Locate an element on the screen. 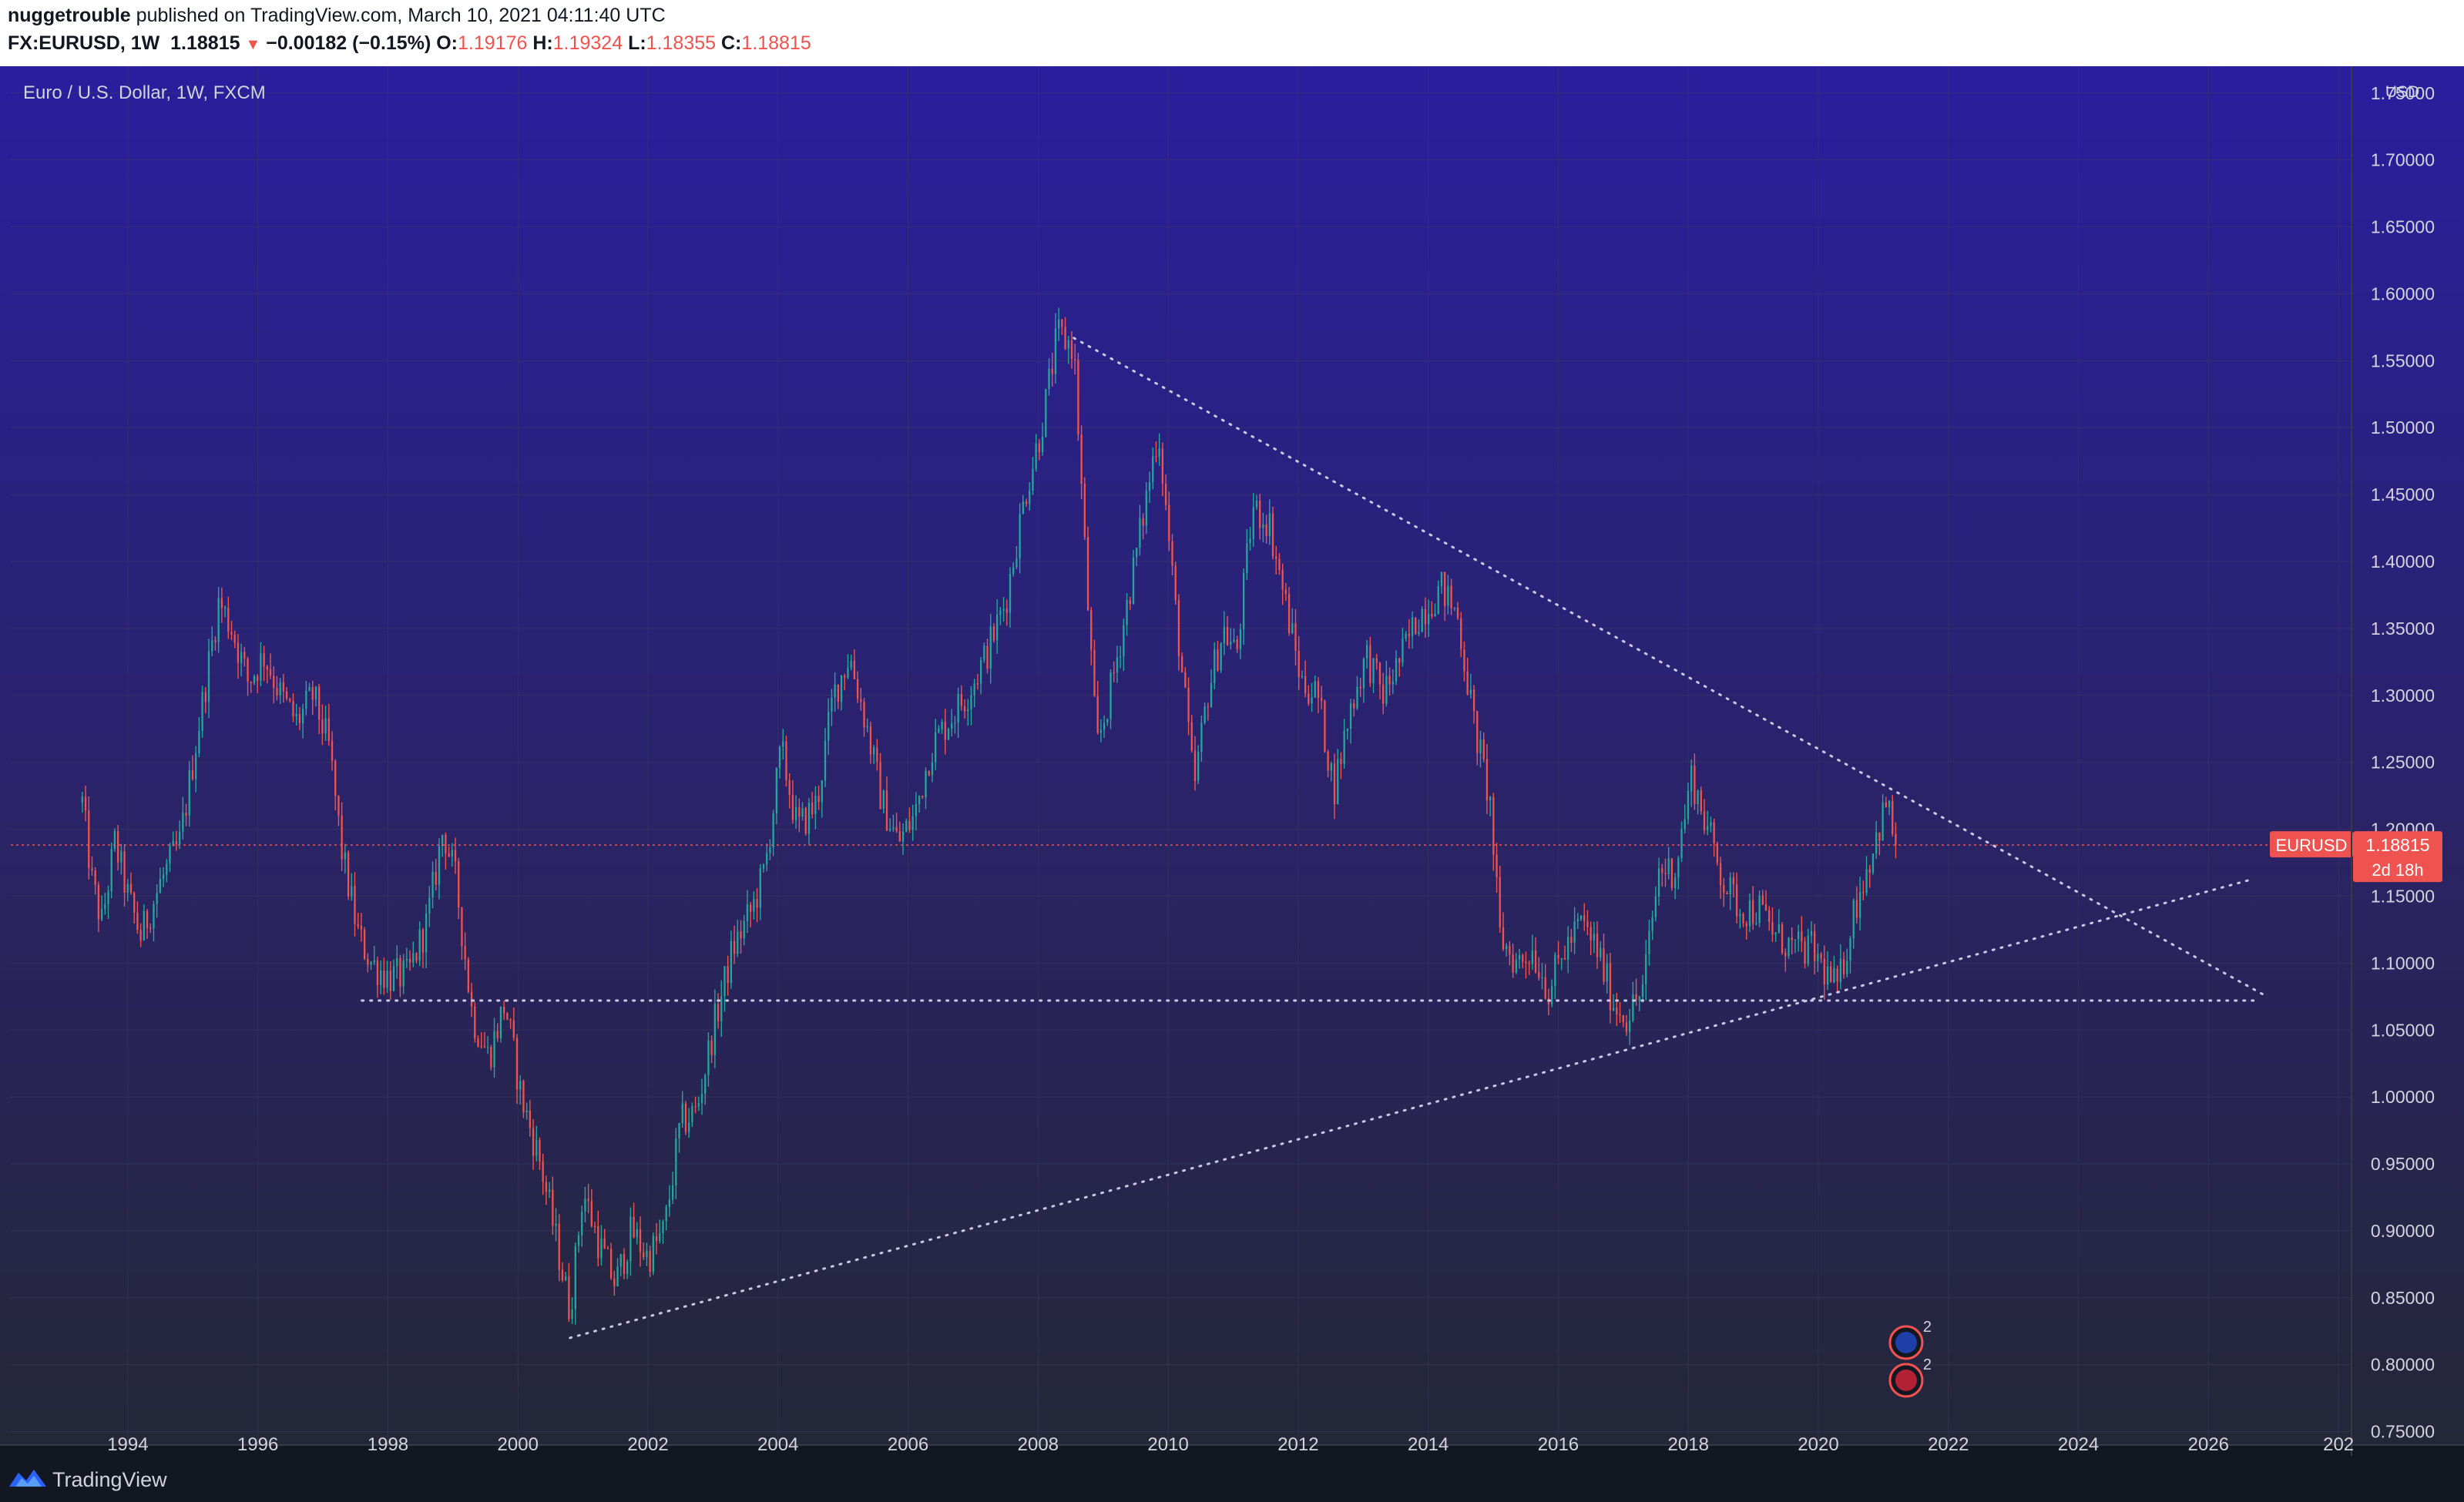 Image resolution: width=2464 pixels, height=1502 pixels. tradingview-logo-icon is located at coordinates (28, 1478).